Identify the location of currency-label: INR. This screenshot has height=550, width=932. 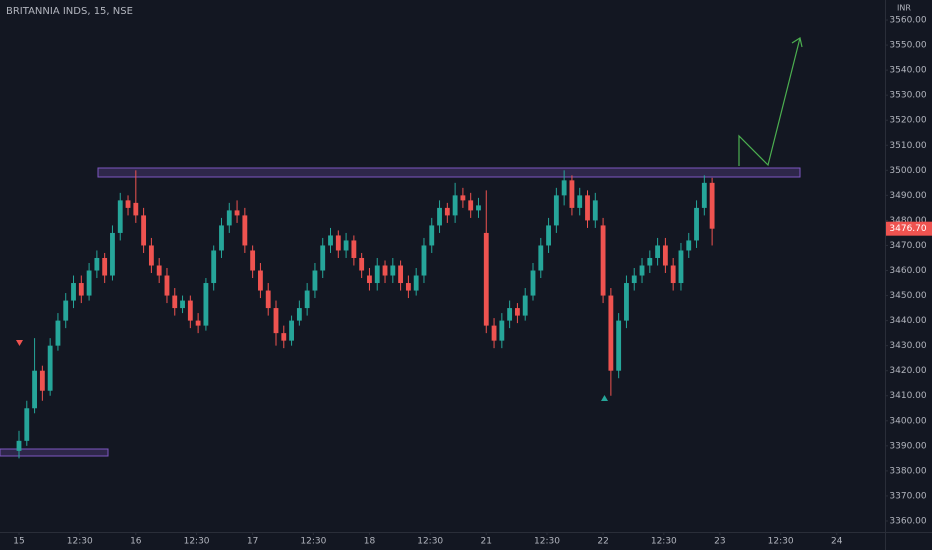
(904, 8).